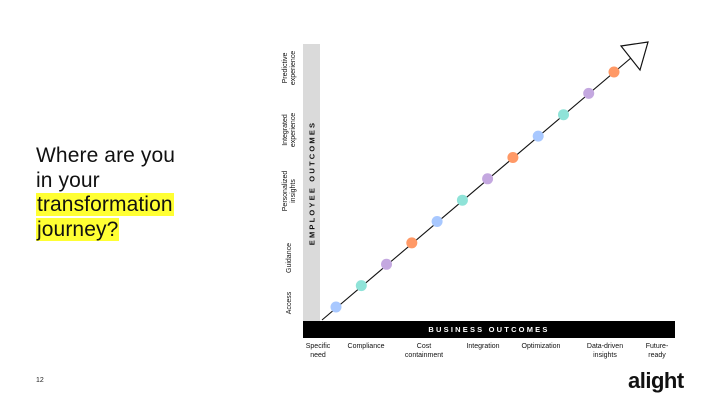  I want to click on business-stage-label: Specific need, so click(318, 351).